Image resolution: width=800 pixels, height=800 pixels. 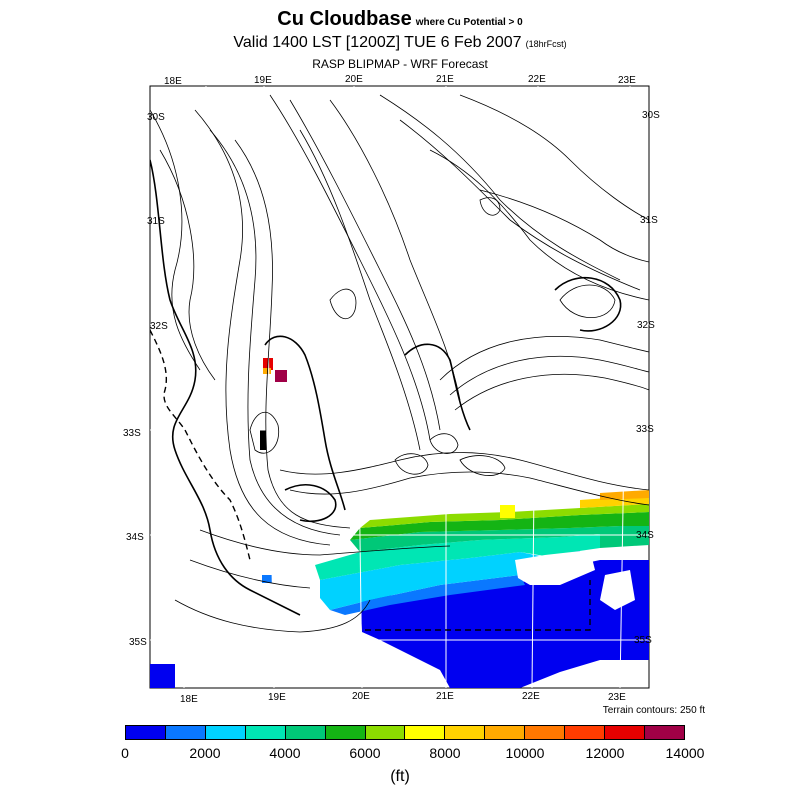 What do you see at coordinates (445, 79) in the screenshot?
I see `lon-top-label: 21E` at bounding box center [445, 79].